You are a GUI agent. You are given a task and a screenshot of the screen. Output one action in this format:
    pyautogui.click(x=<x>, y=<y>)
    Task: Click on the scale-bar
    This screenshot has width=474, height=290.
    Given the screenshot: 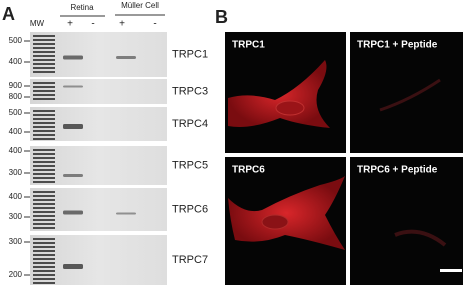 What is the action you would take?
    pyautogui.click(x=451, y=270)
    